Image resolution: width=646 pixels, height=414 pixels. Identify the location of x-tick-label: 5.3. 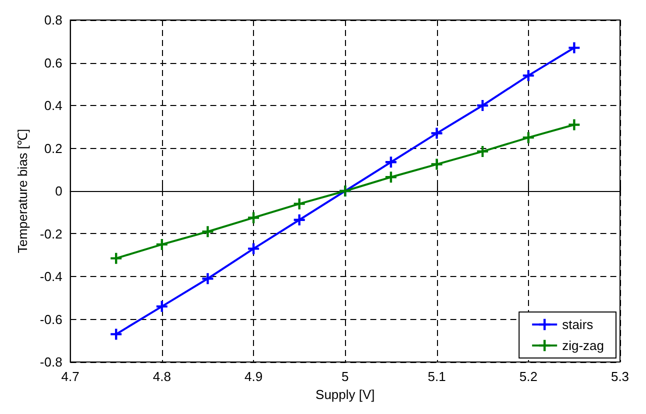
(620, 376).